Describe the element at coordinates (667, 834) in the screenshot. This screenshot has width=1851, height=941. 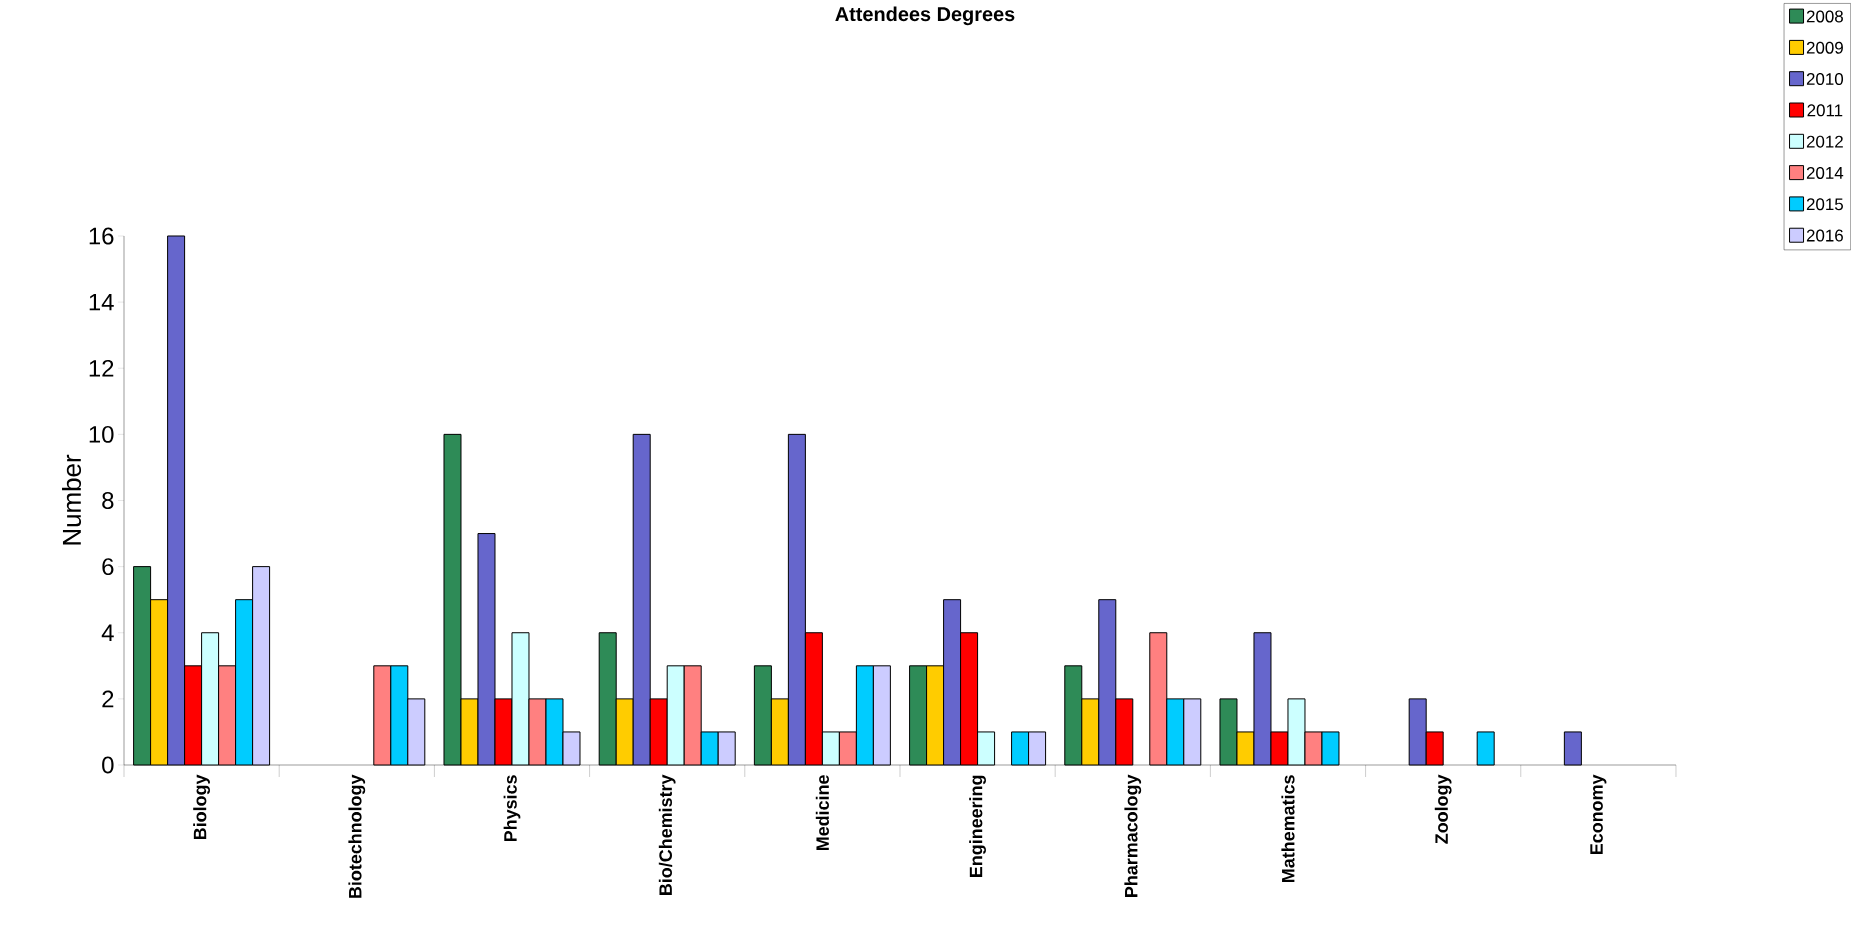
I see `x-tick-label: Bio/Chemistry` at that location.